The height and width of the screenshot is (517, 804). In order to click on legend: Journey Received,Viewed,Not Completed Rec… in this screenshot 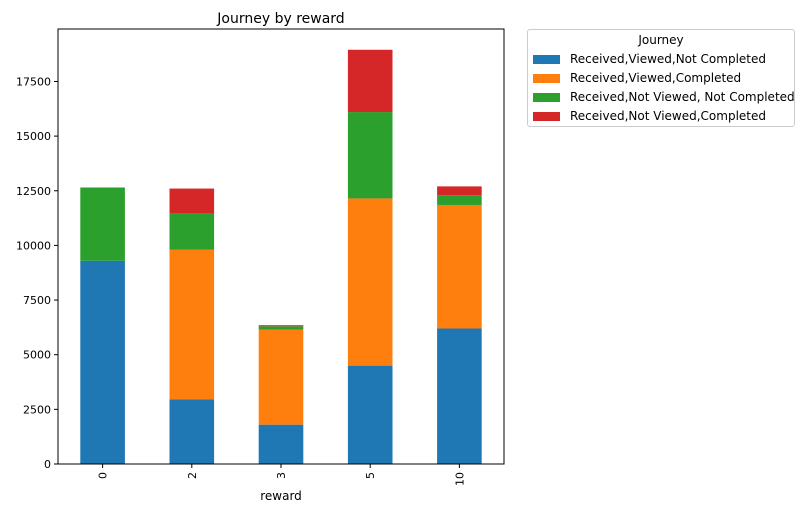, I will do `click(661, 78)`.